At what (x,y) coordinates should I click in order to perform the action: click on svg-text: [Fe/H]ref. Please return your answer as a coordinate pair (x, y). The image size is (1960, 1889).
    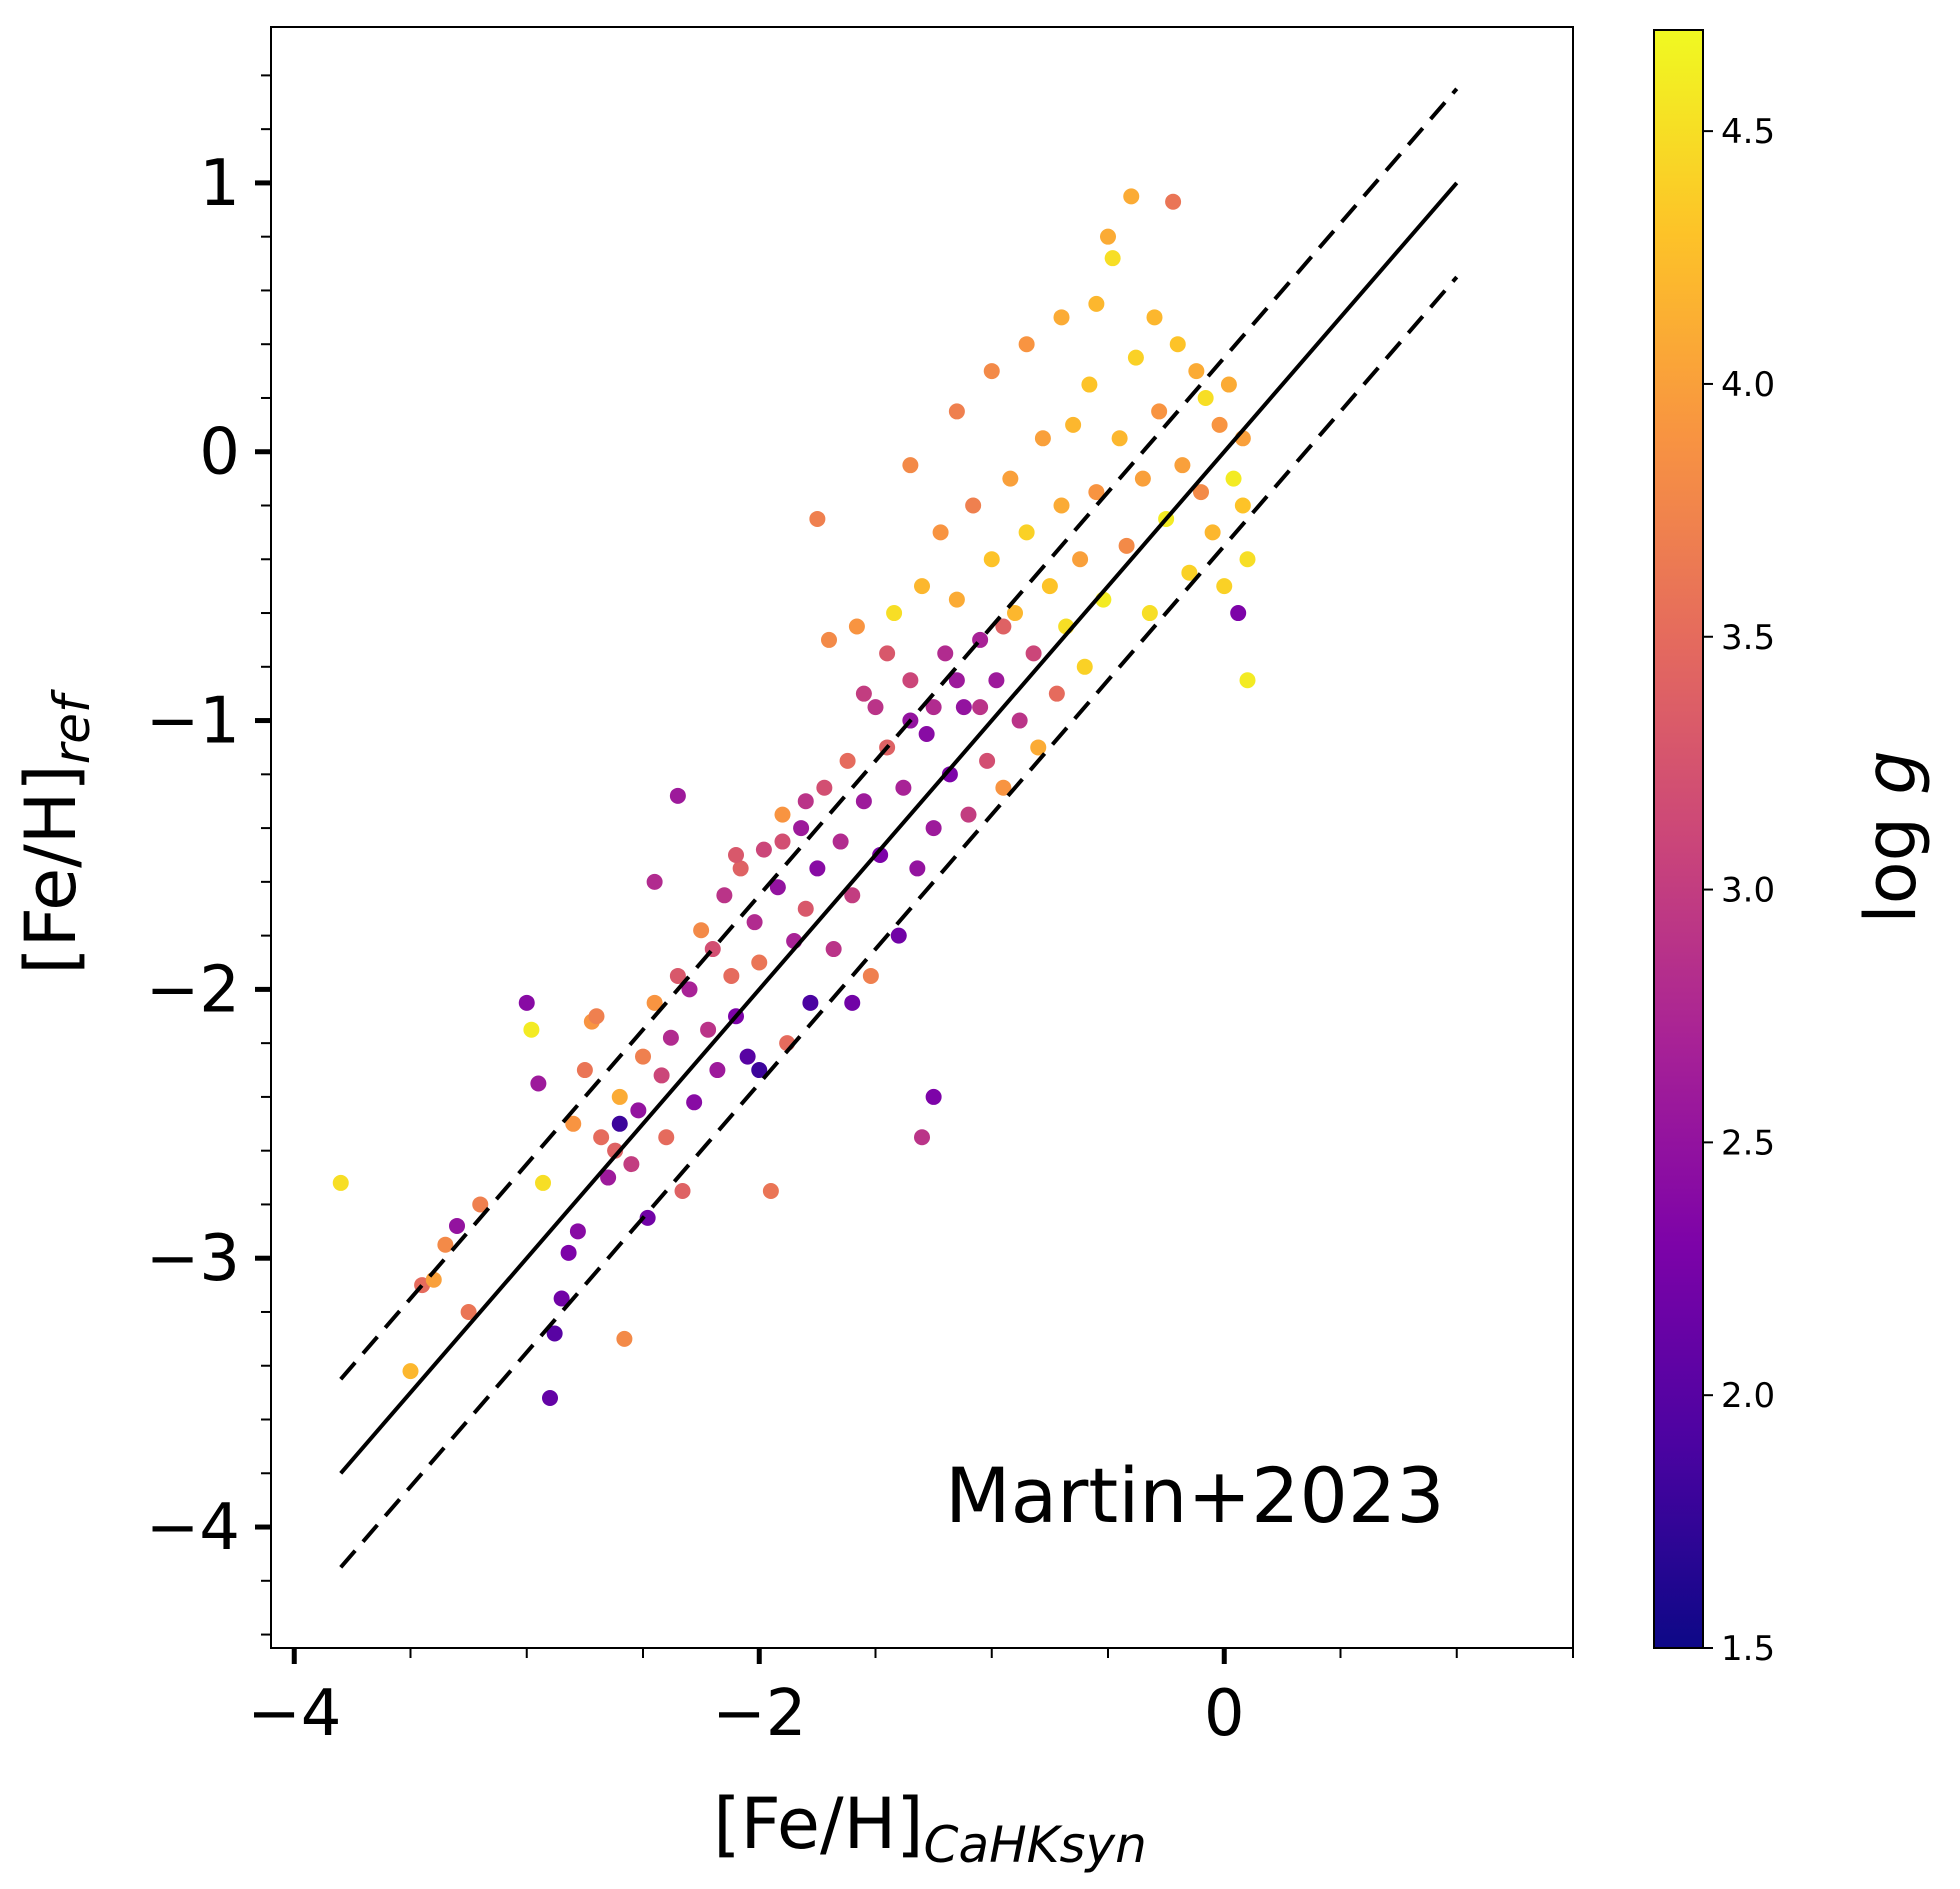
    Looking at the image, I should click on (55, 832).